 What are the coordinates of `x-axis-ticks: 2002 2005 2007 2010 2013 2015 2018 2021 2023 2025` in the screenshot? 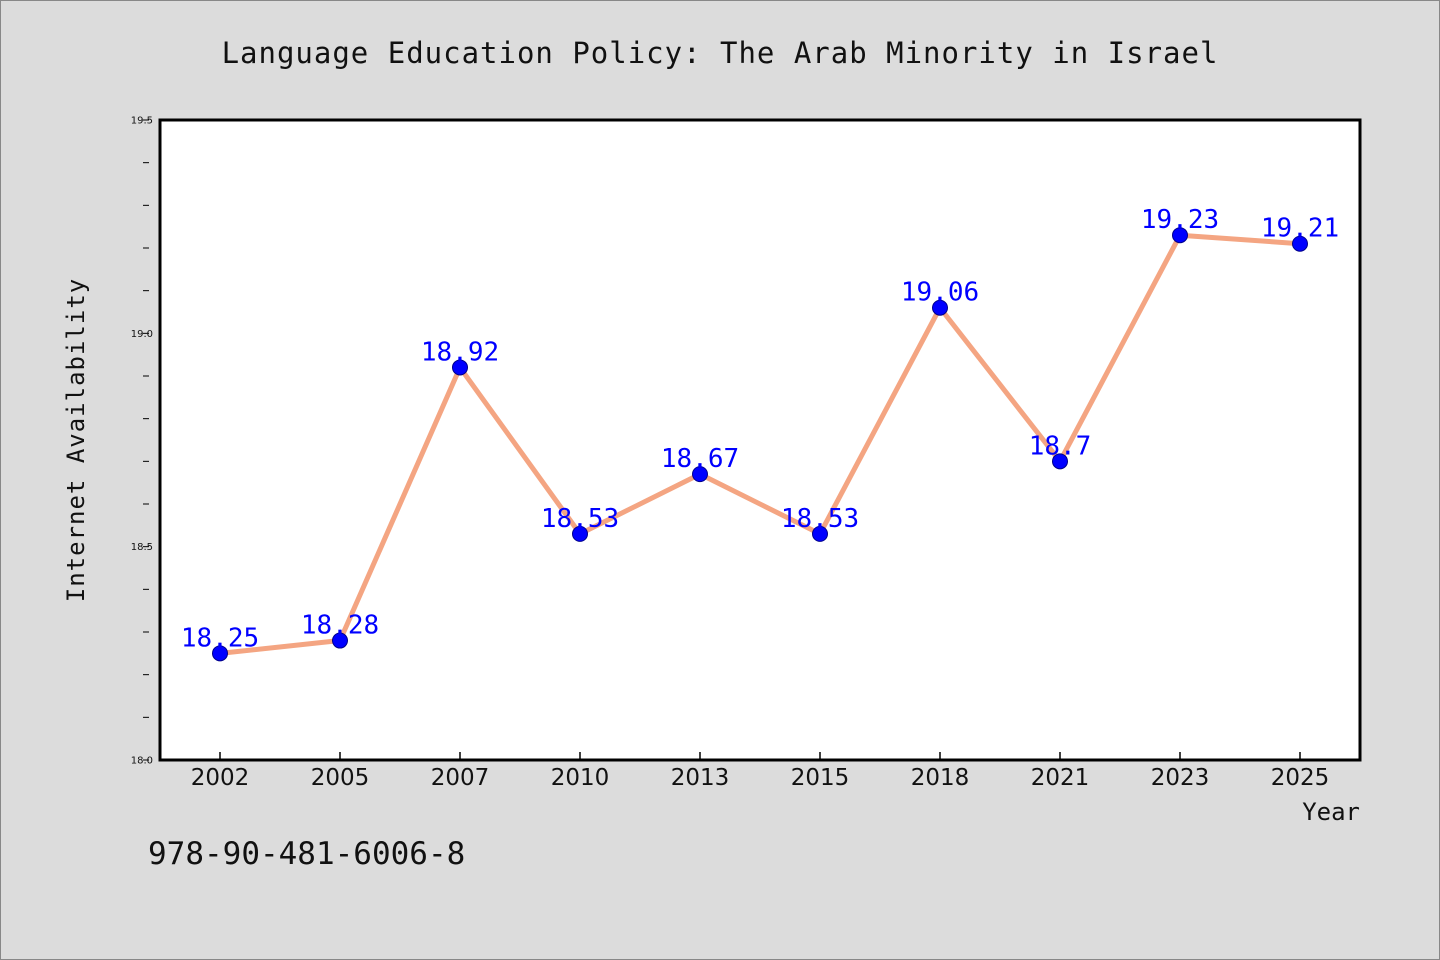 It's located at (760, 771).